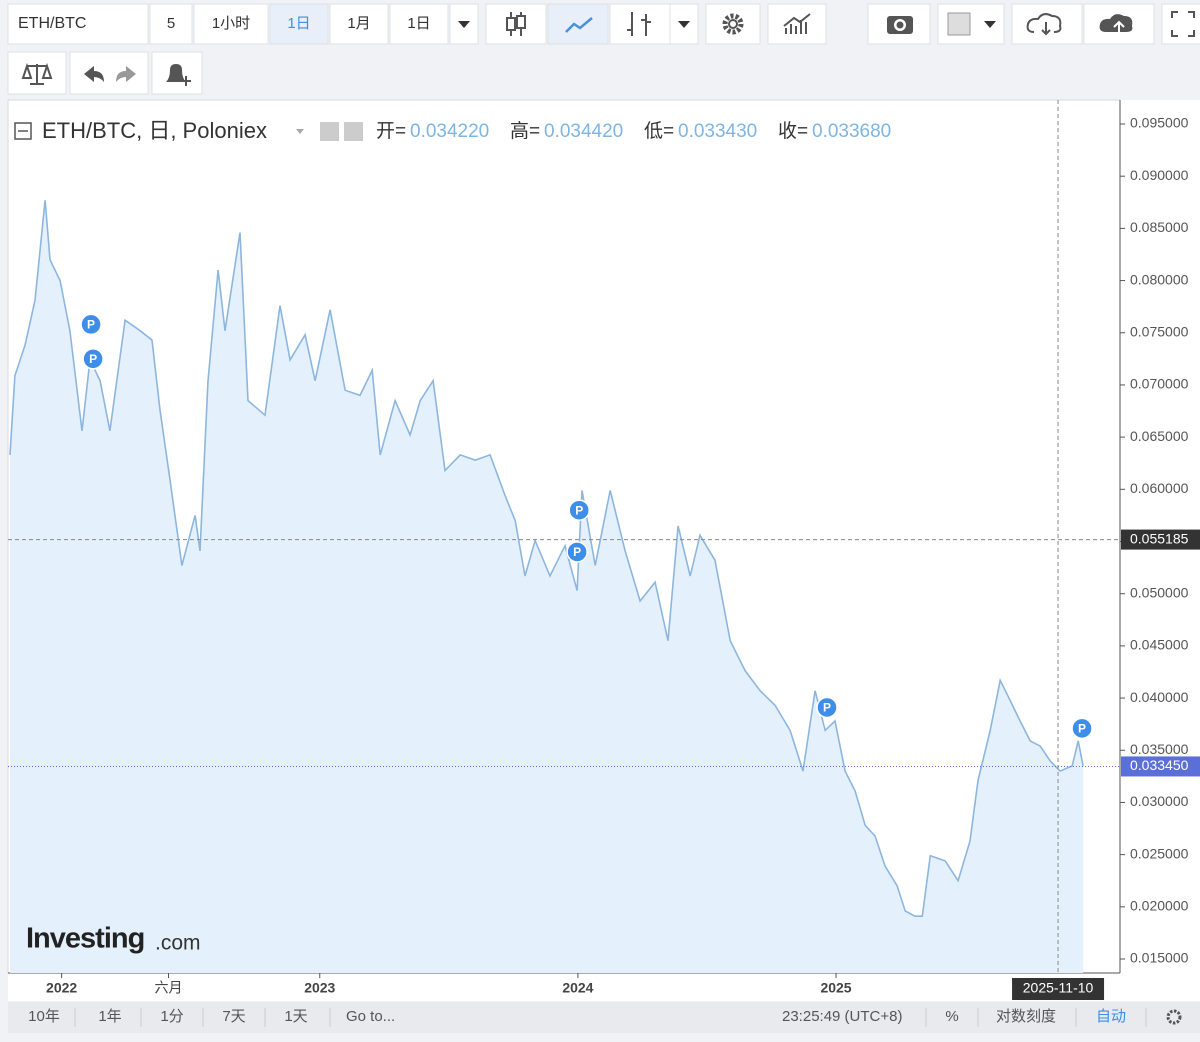 Image resolution: width=1200 pixels, height=1042 pixels. I want to click on fullscreen-button, so click(1180, 24).